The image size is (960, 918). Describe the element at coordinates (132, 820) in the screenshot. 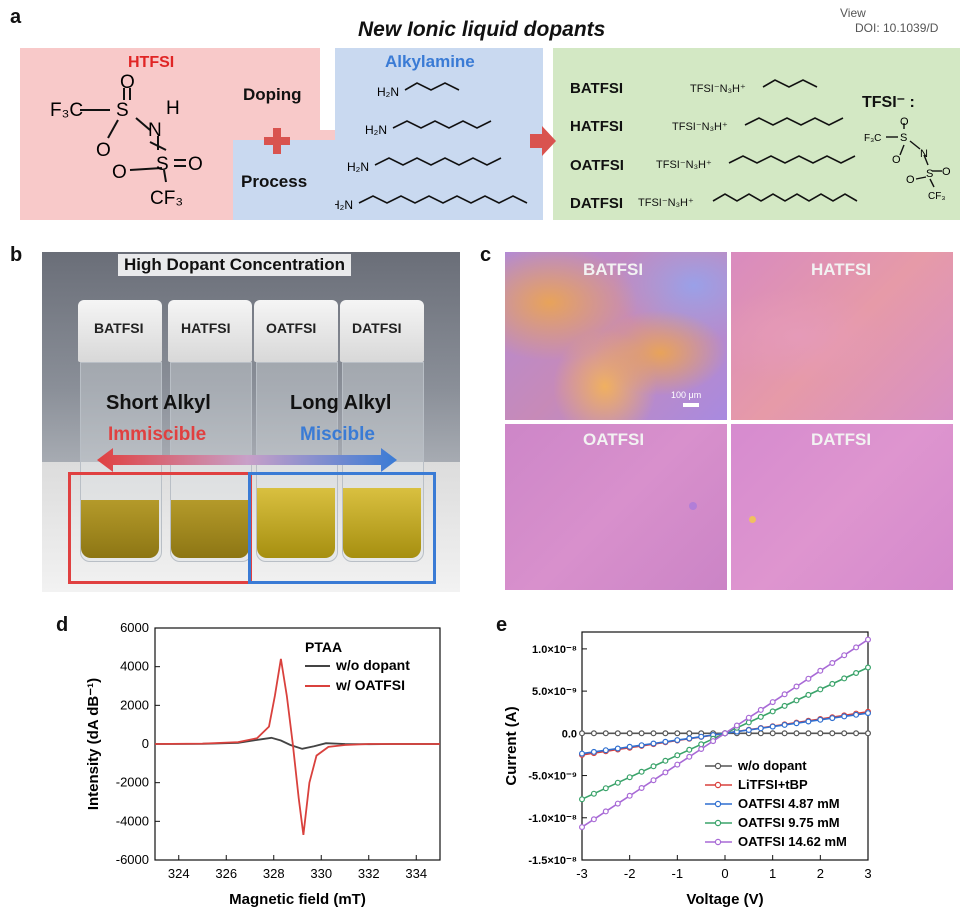

I see `chart-d-ytick-label: -4000` at that location.